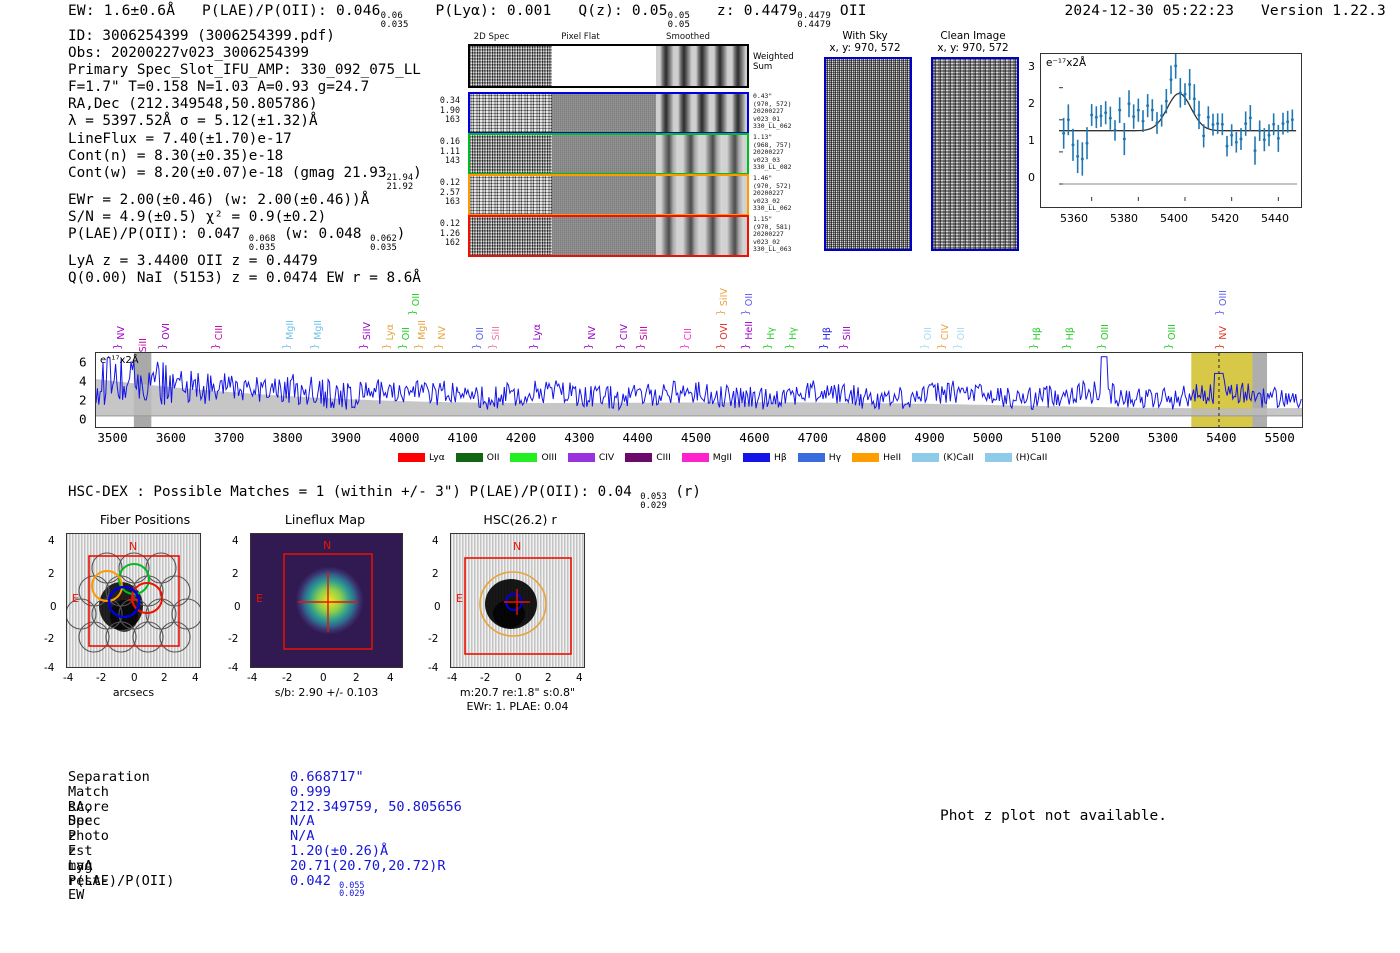  Describe the element at coordinates (1015, 457) in the screenshot. I see `legend-item-(h)caii: (H)CaII` at that location.